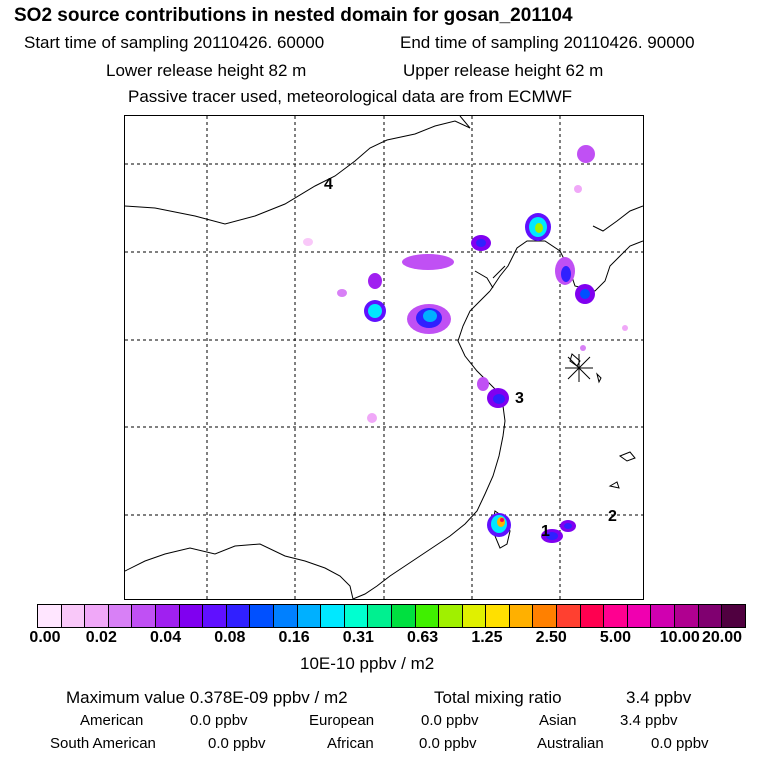  Describe the element at coordinates (448, 743) in the screenshot. I see `african-value: 0.0 ppbv` at that location.